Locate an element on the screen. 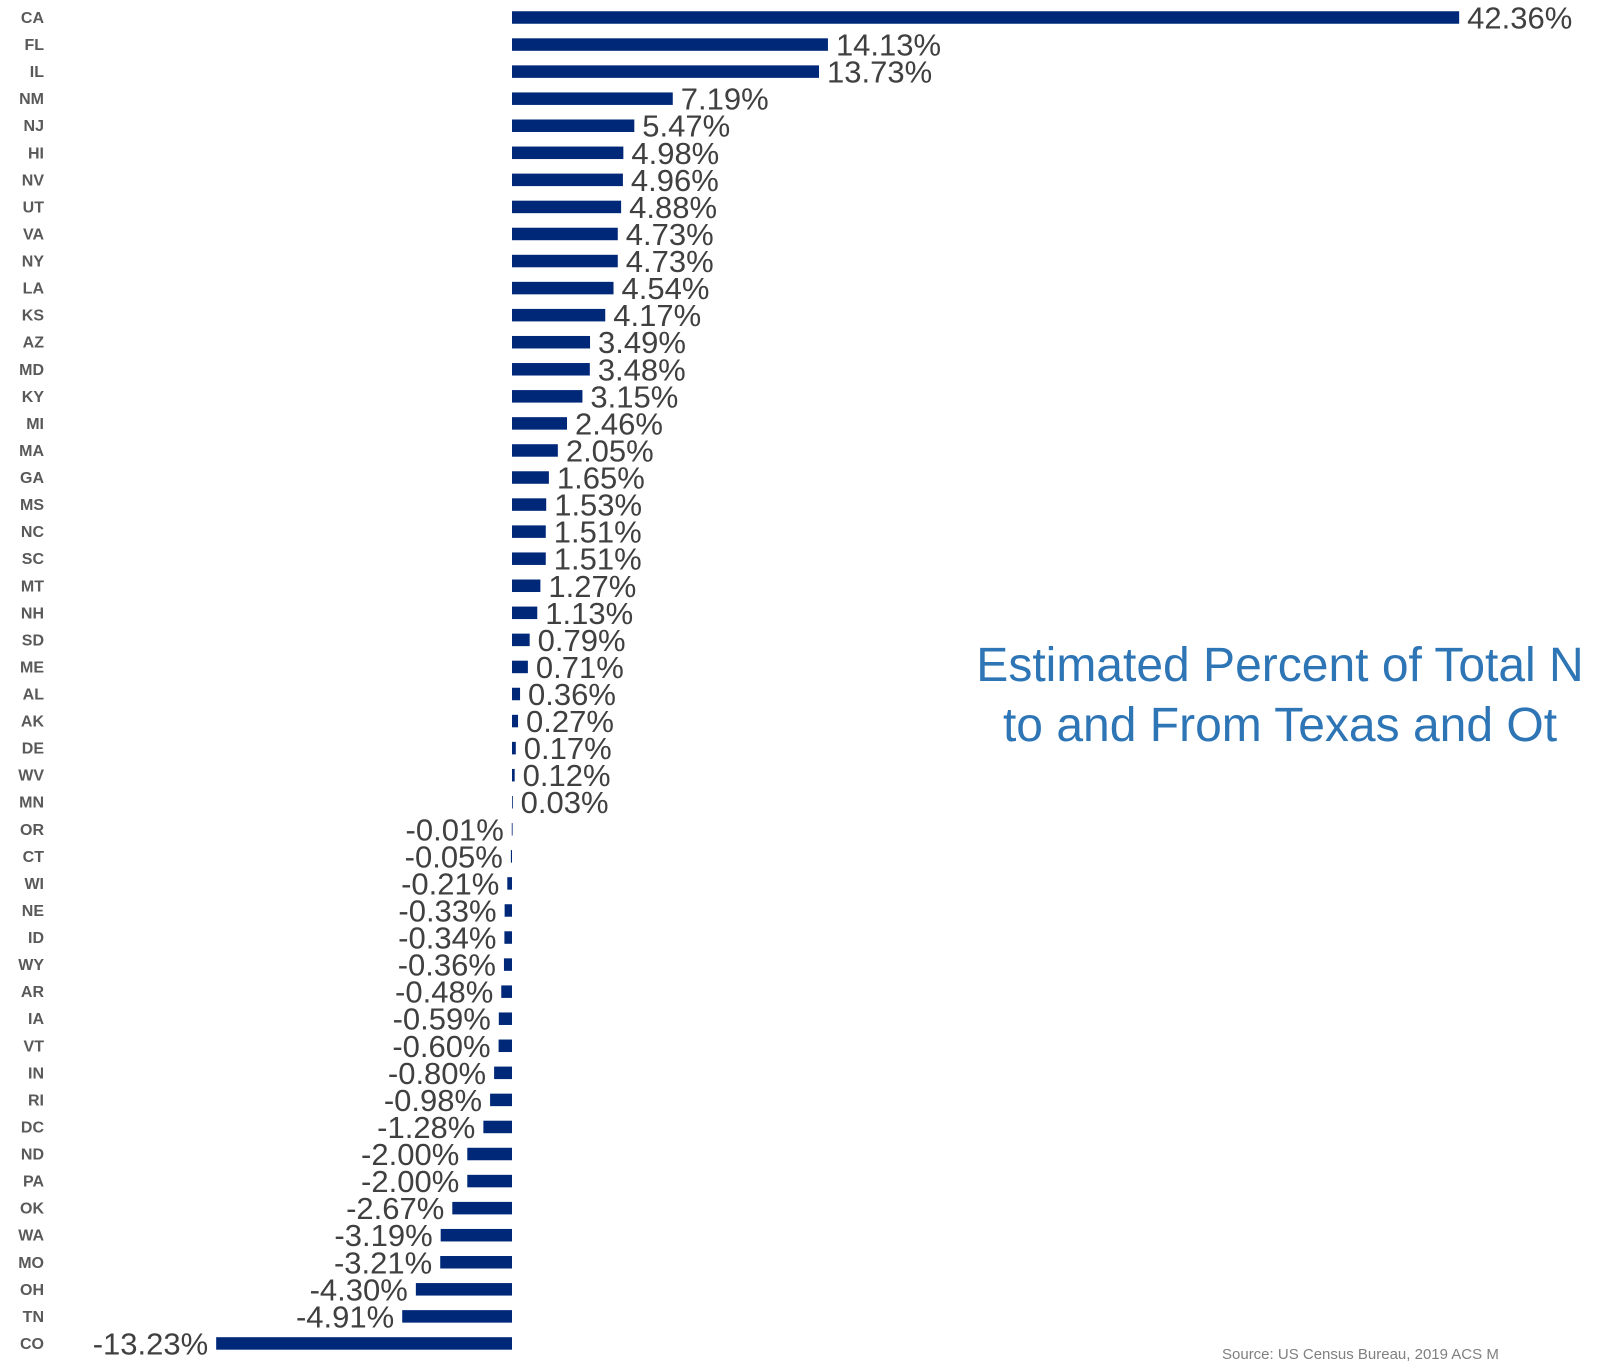  bar-ct is located at coordinates (511, 856).